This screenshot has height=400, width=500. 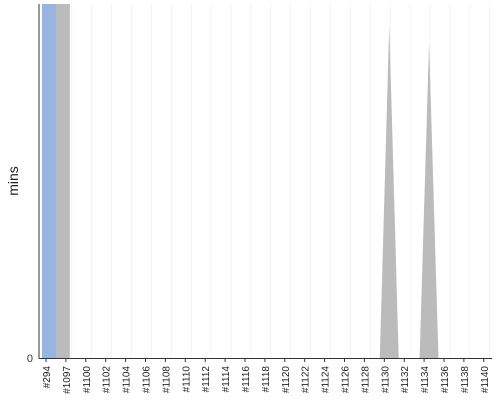 What do you see at coordinates (266, 379) in the screenshot?
I see `x-tick-label: #1118` at bounding box center [266, 379].